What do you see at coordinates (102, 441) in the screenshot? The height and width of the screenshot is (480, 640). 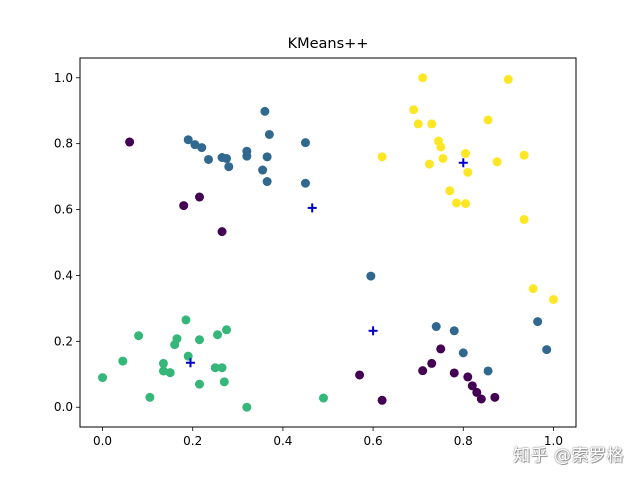 I see `x-tick-label-0: 0.0` at bounding box center [102, 441].